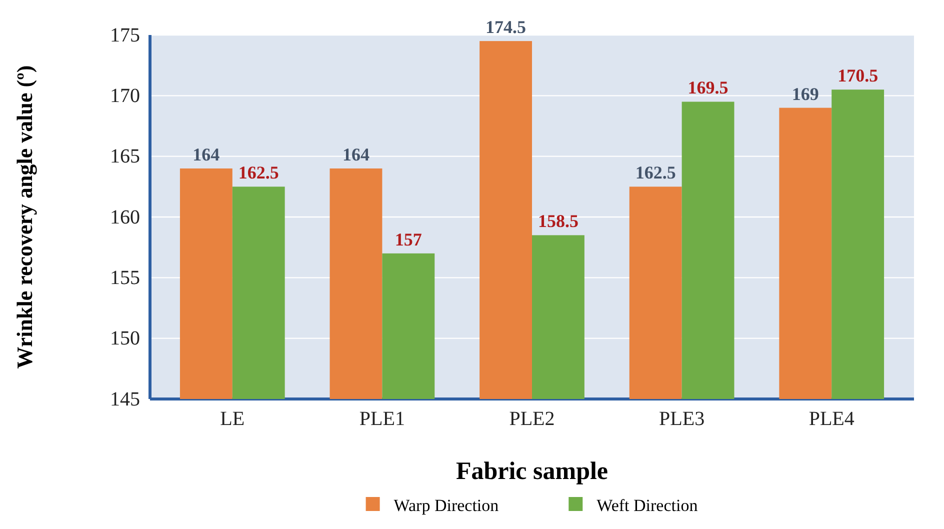 Image resolution: width=944 pixels, height=529 pixels. I want to click on x-tick-label: PLE3, so click(682, 419).